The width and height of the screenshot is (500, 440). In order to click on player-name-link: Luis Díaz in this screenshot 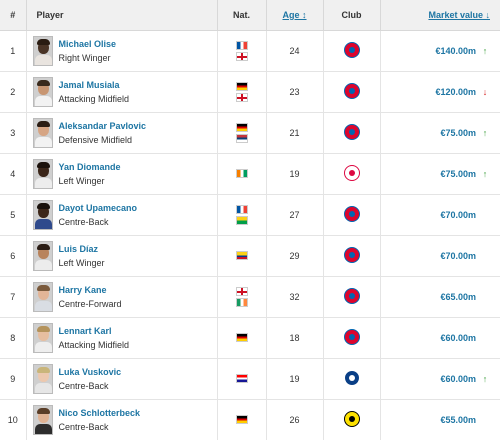, I will do `click(78, 248)`.